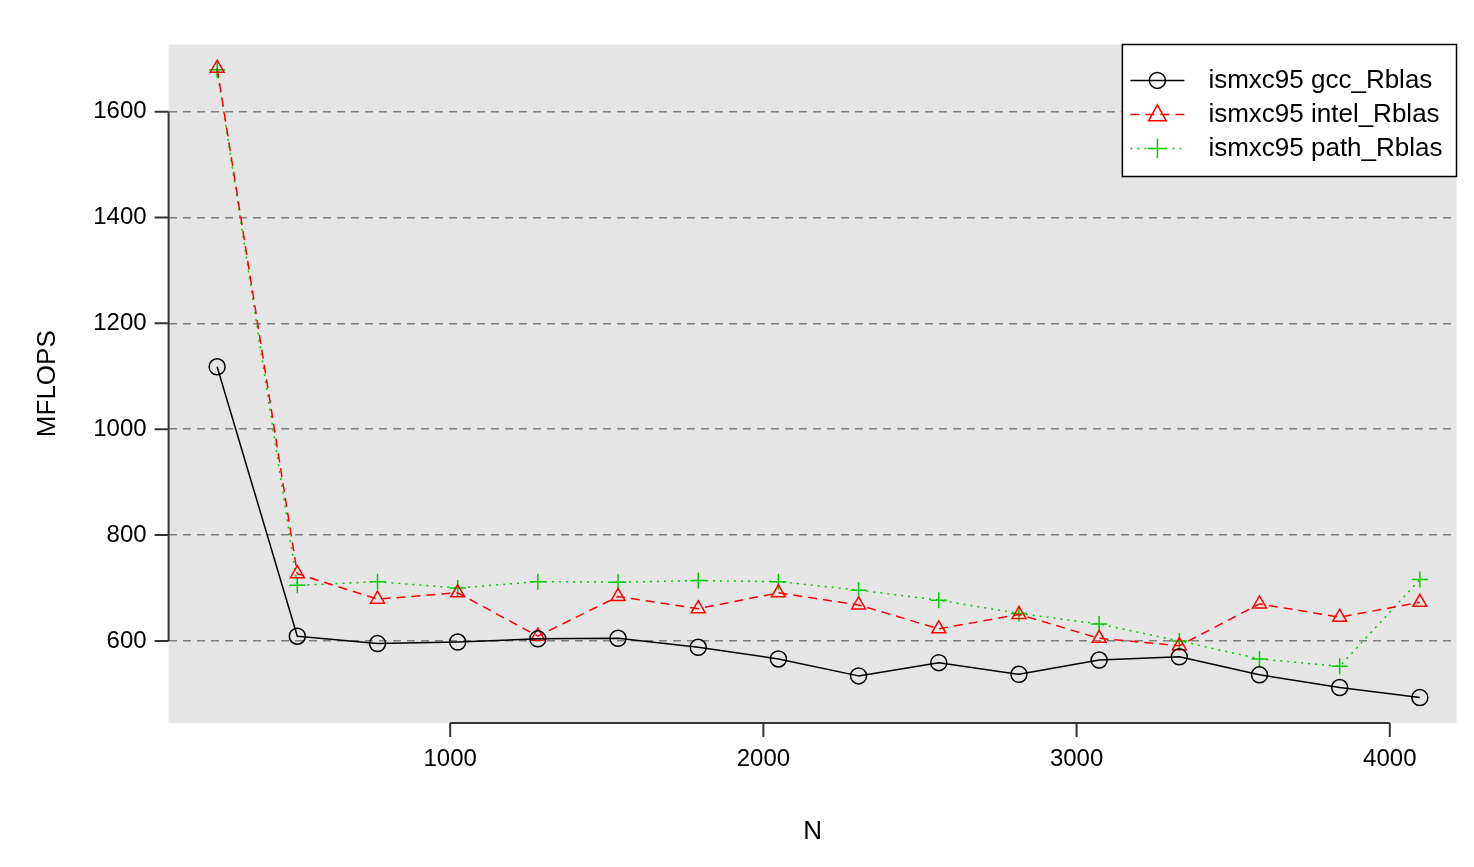 Image resolution: width=1474 pixels, height=867 pixels. Describe the element at coordinates (120, 216) in the screenshot. I see `y-tick-label: 1400` at that location.